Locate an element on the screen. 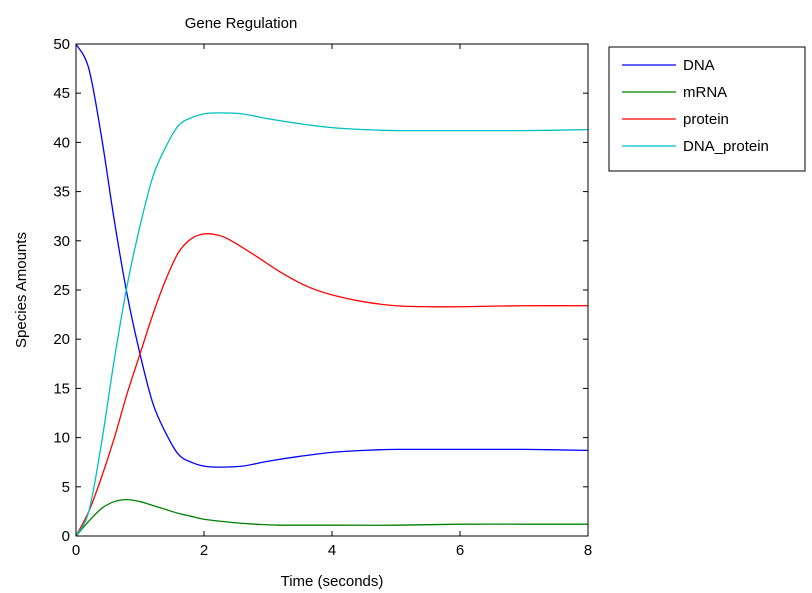  legend-entries: DNA mRNA protein DNA_protein is located at coordinates (695, 106).